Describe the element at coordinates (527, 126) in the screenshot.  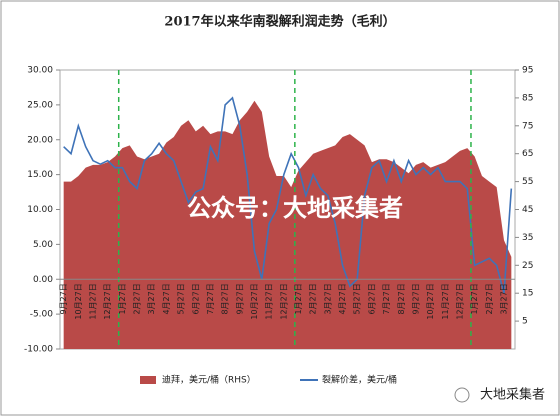
I see `y2-tick-label: 75` at that location.